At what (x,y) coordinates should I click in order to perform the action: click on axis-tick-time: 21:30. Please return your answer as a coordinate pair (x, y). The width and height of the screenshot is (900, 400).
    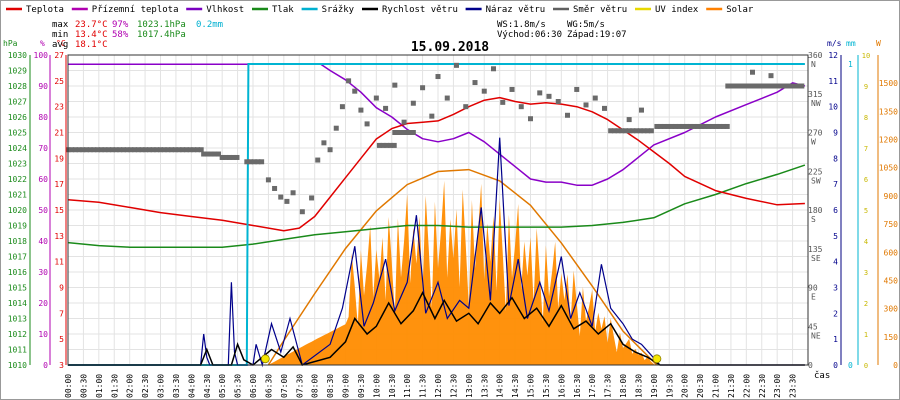
    Looking at the image, I should click on (731, 386).